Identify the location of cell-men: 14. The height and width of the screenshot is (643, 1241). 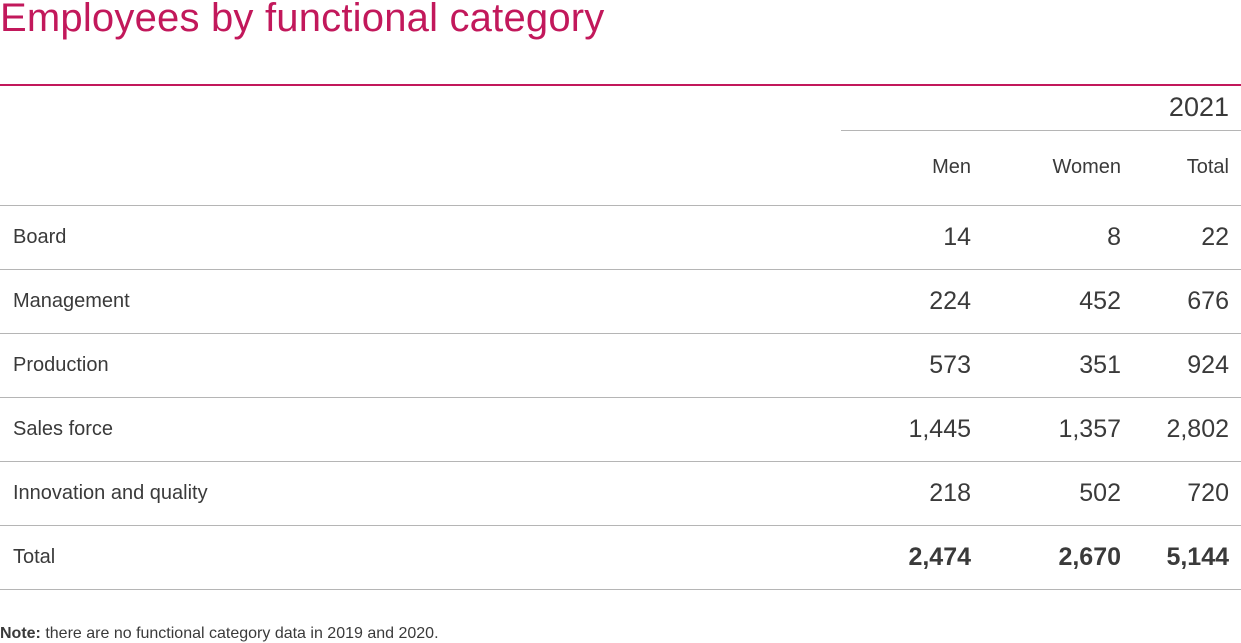
(957, 237).